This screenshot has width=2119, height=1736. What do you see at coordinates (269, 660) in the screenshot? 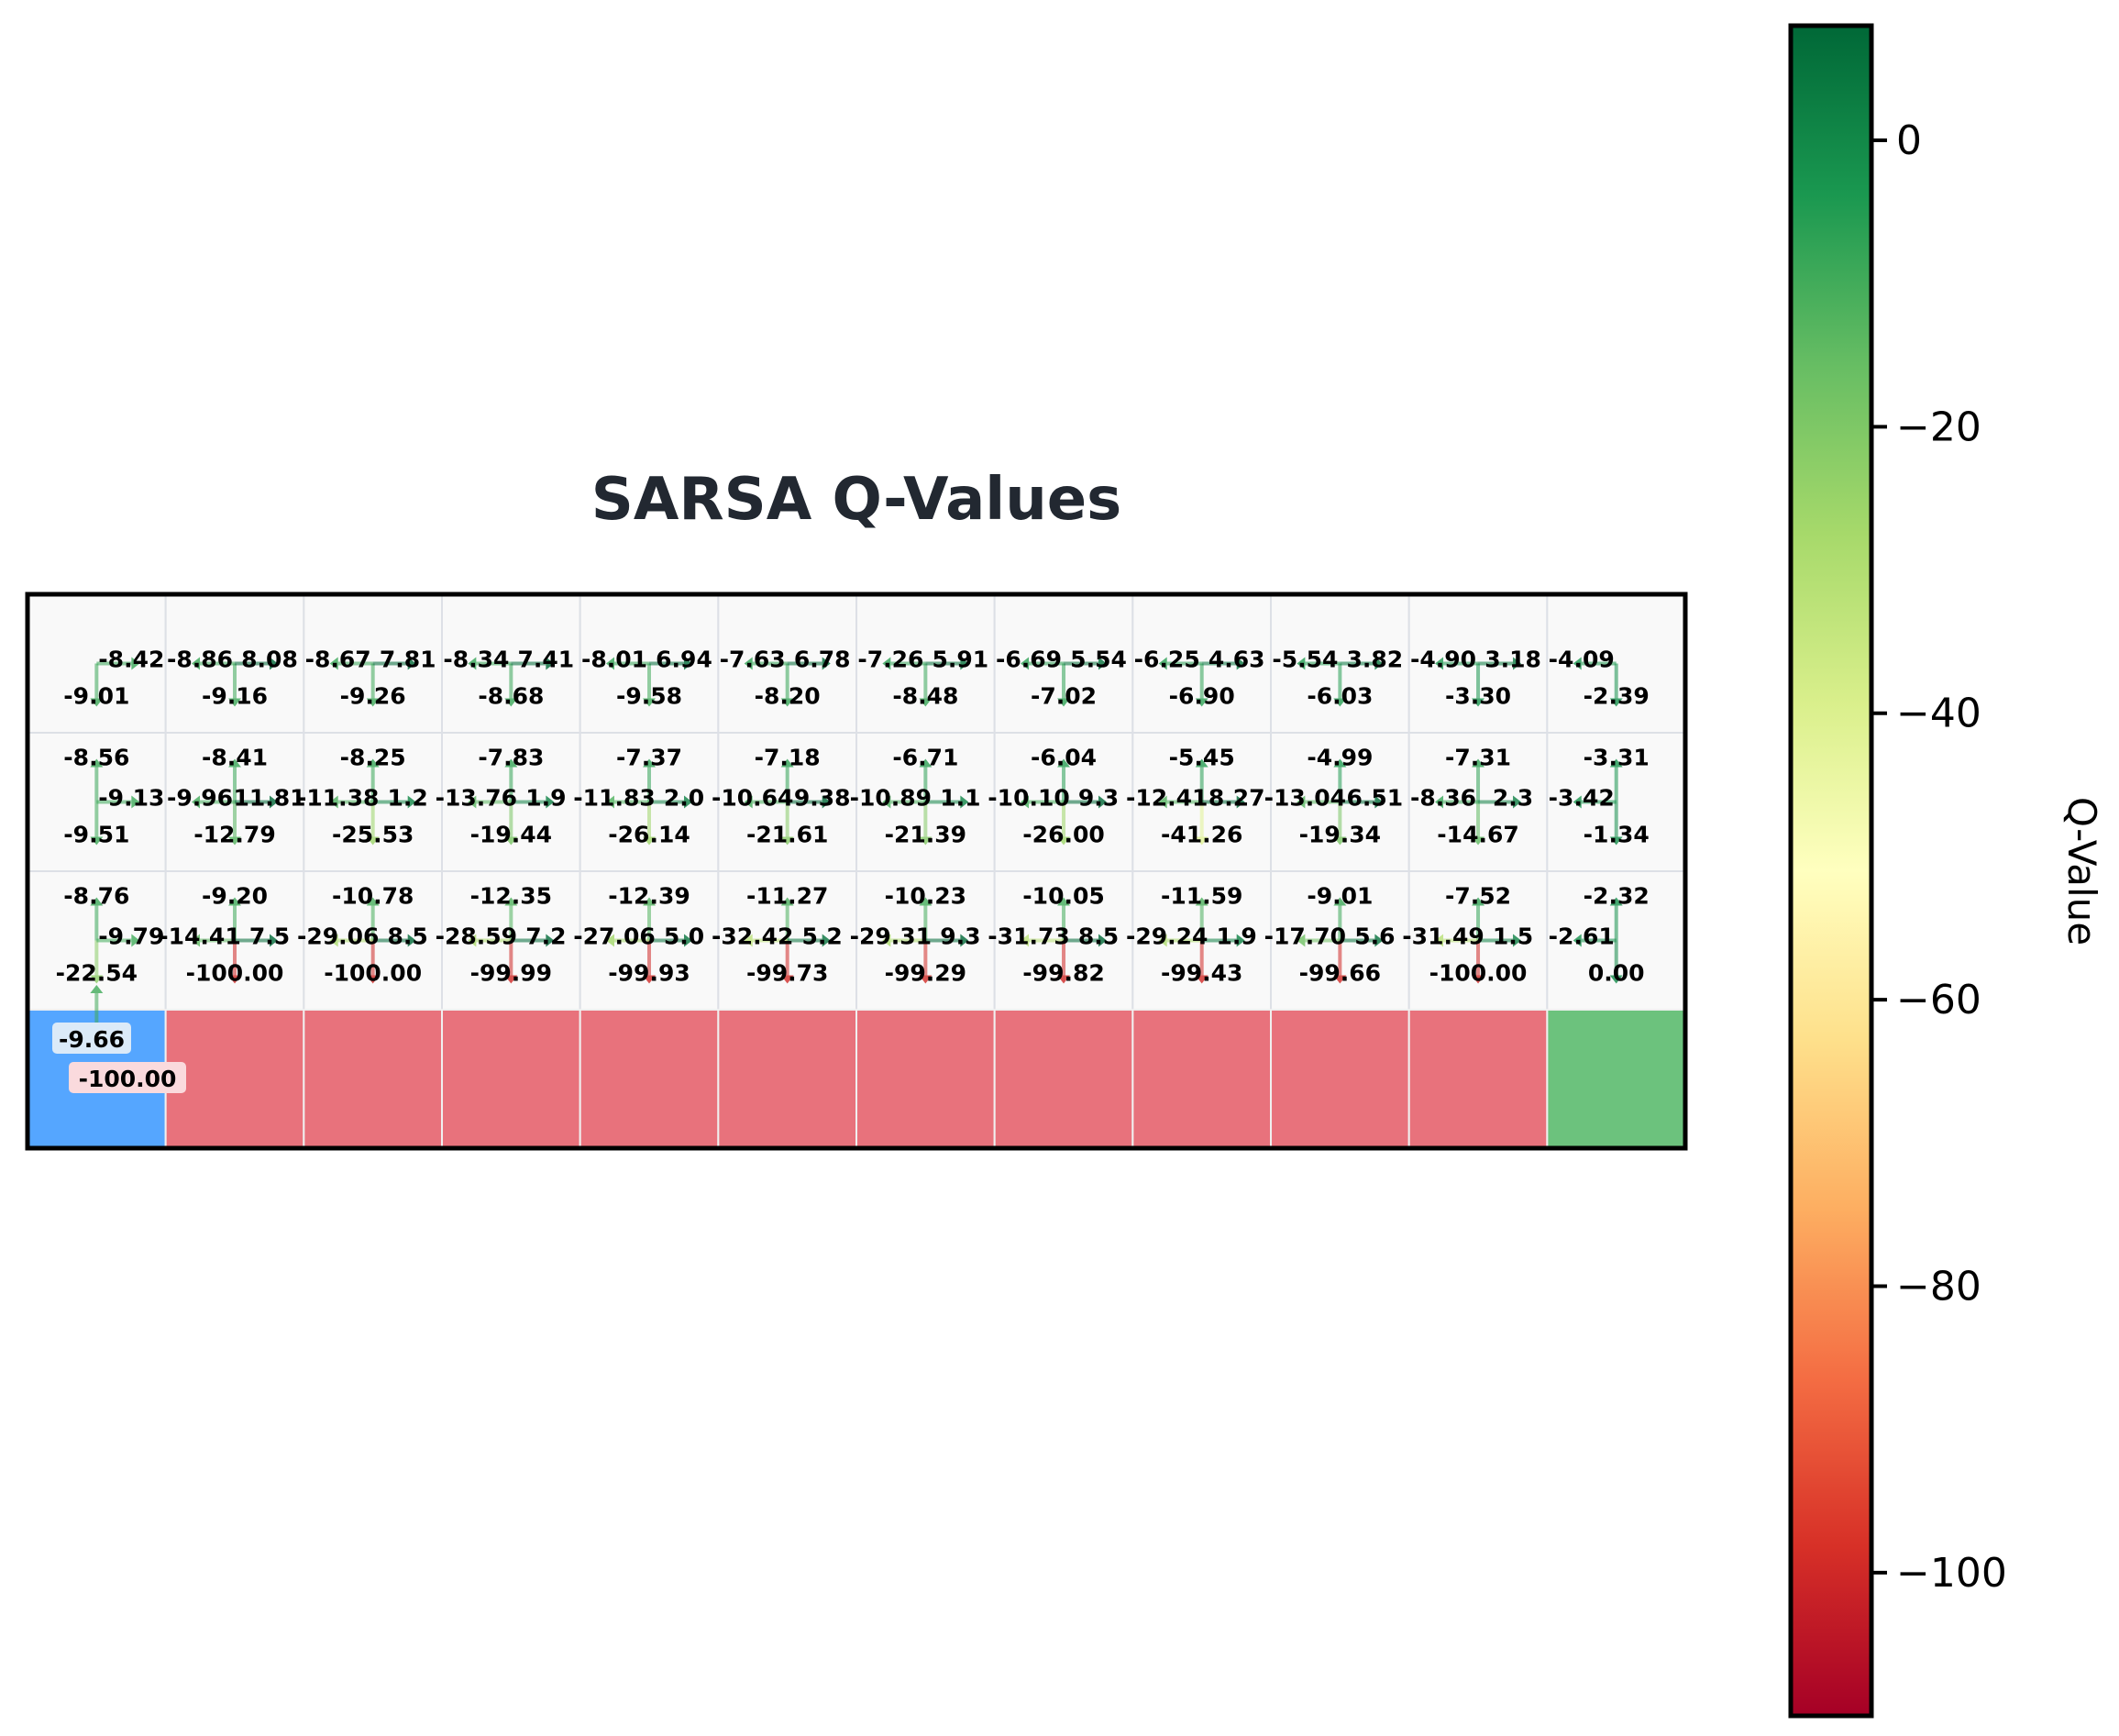
I see `q-value-right: 8.08` at bounding box center [269, 660].